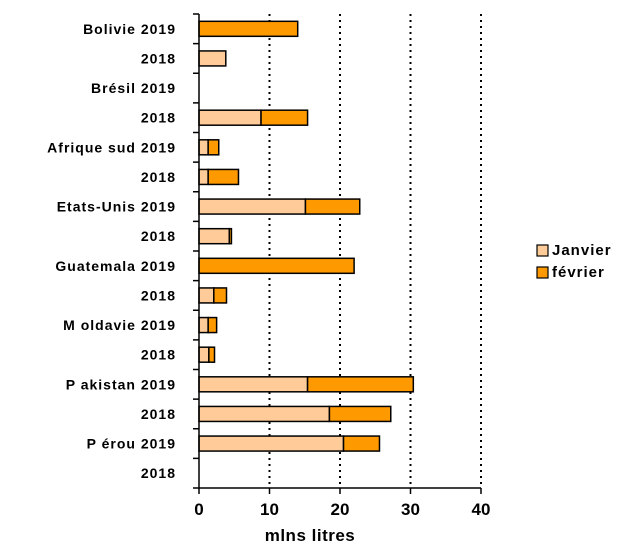 This screenshot has width=627, height=546. What do you see at coordinates (269, 509) in the screenshot?
I see `x-tick-label: 10` at bounding box center [269, 509].